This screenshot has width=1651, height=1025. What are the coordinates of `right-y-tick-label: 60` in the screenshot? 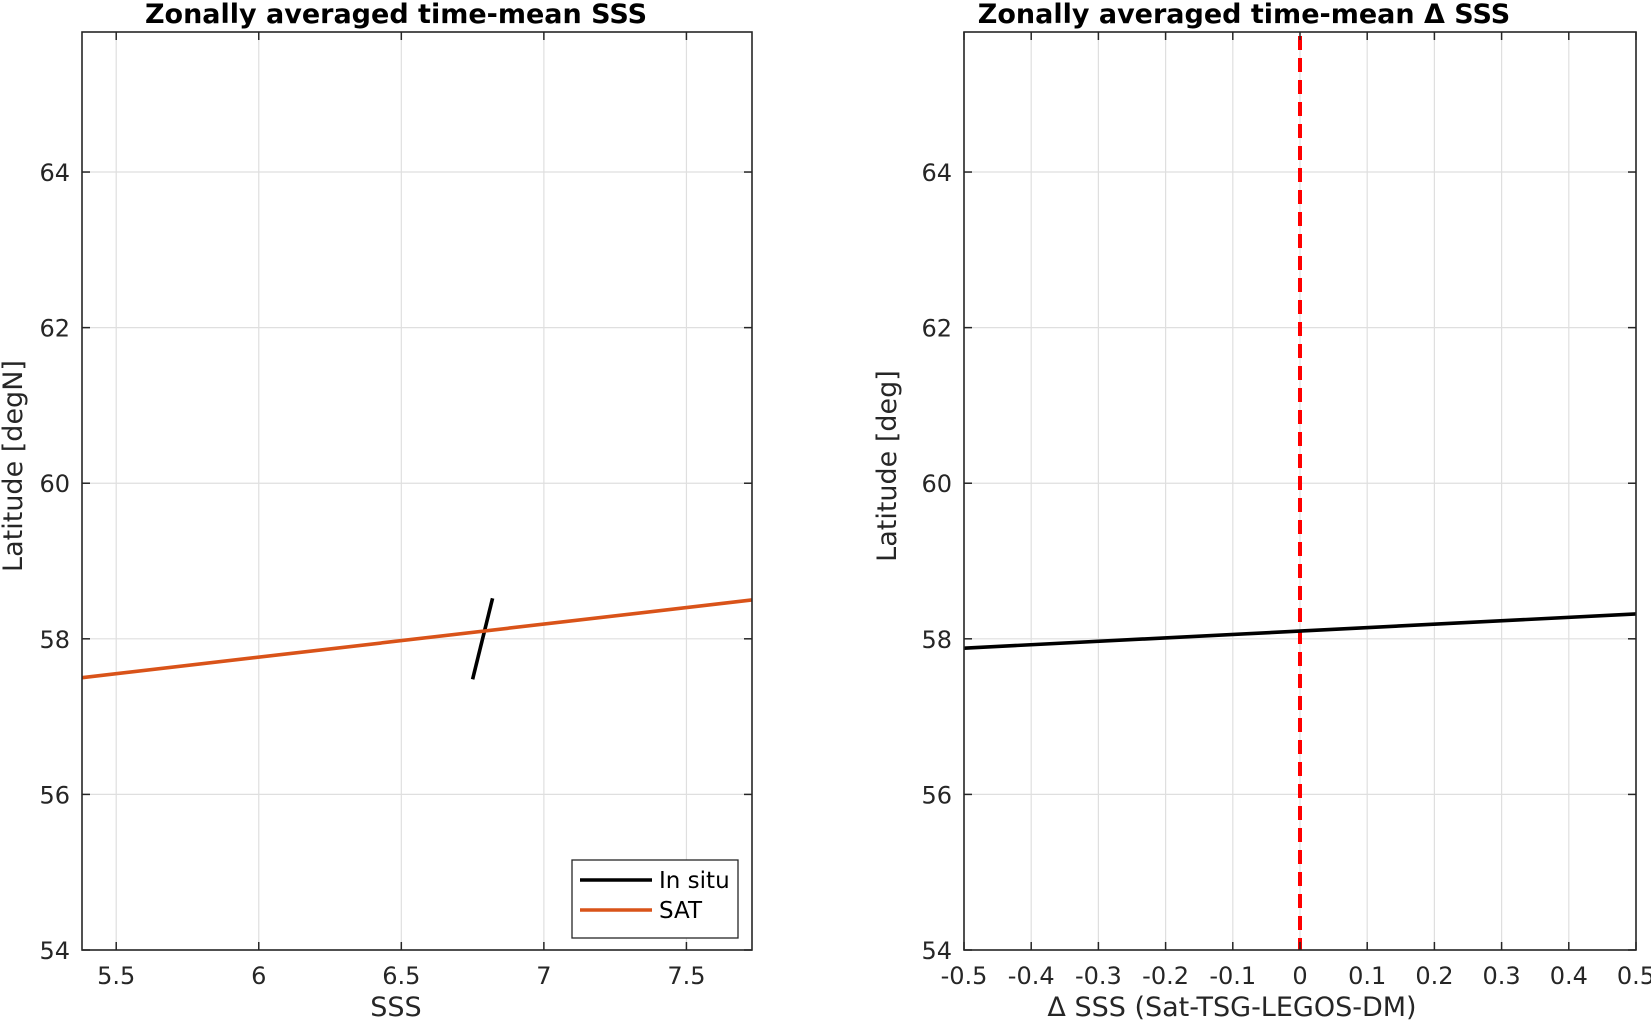 It's located at (936, 484).